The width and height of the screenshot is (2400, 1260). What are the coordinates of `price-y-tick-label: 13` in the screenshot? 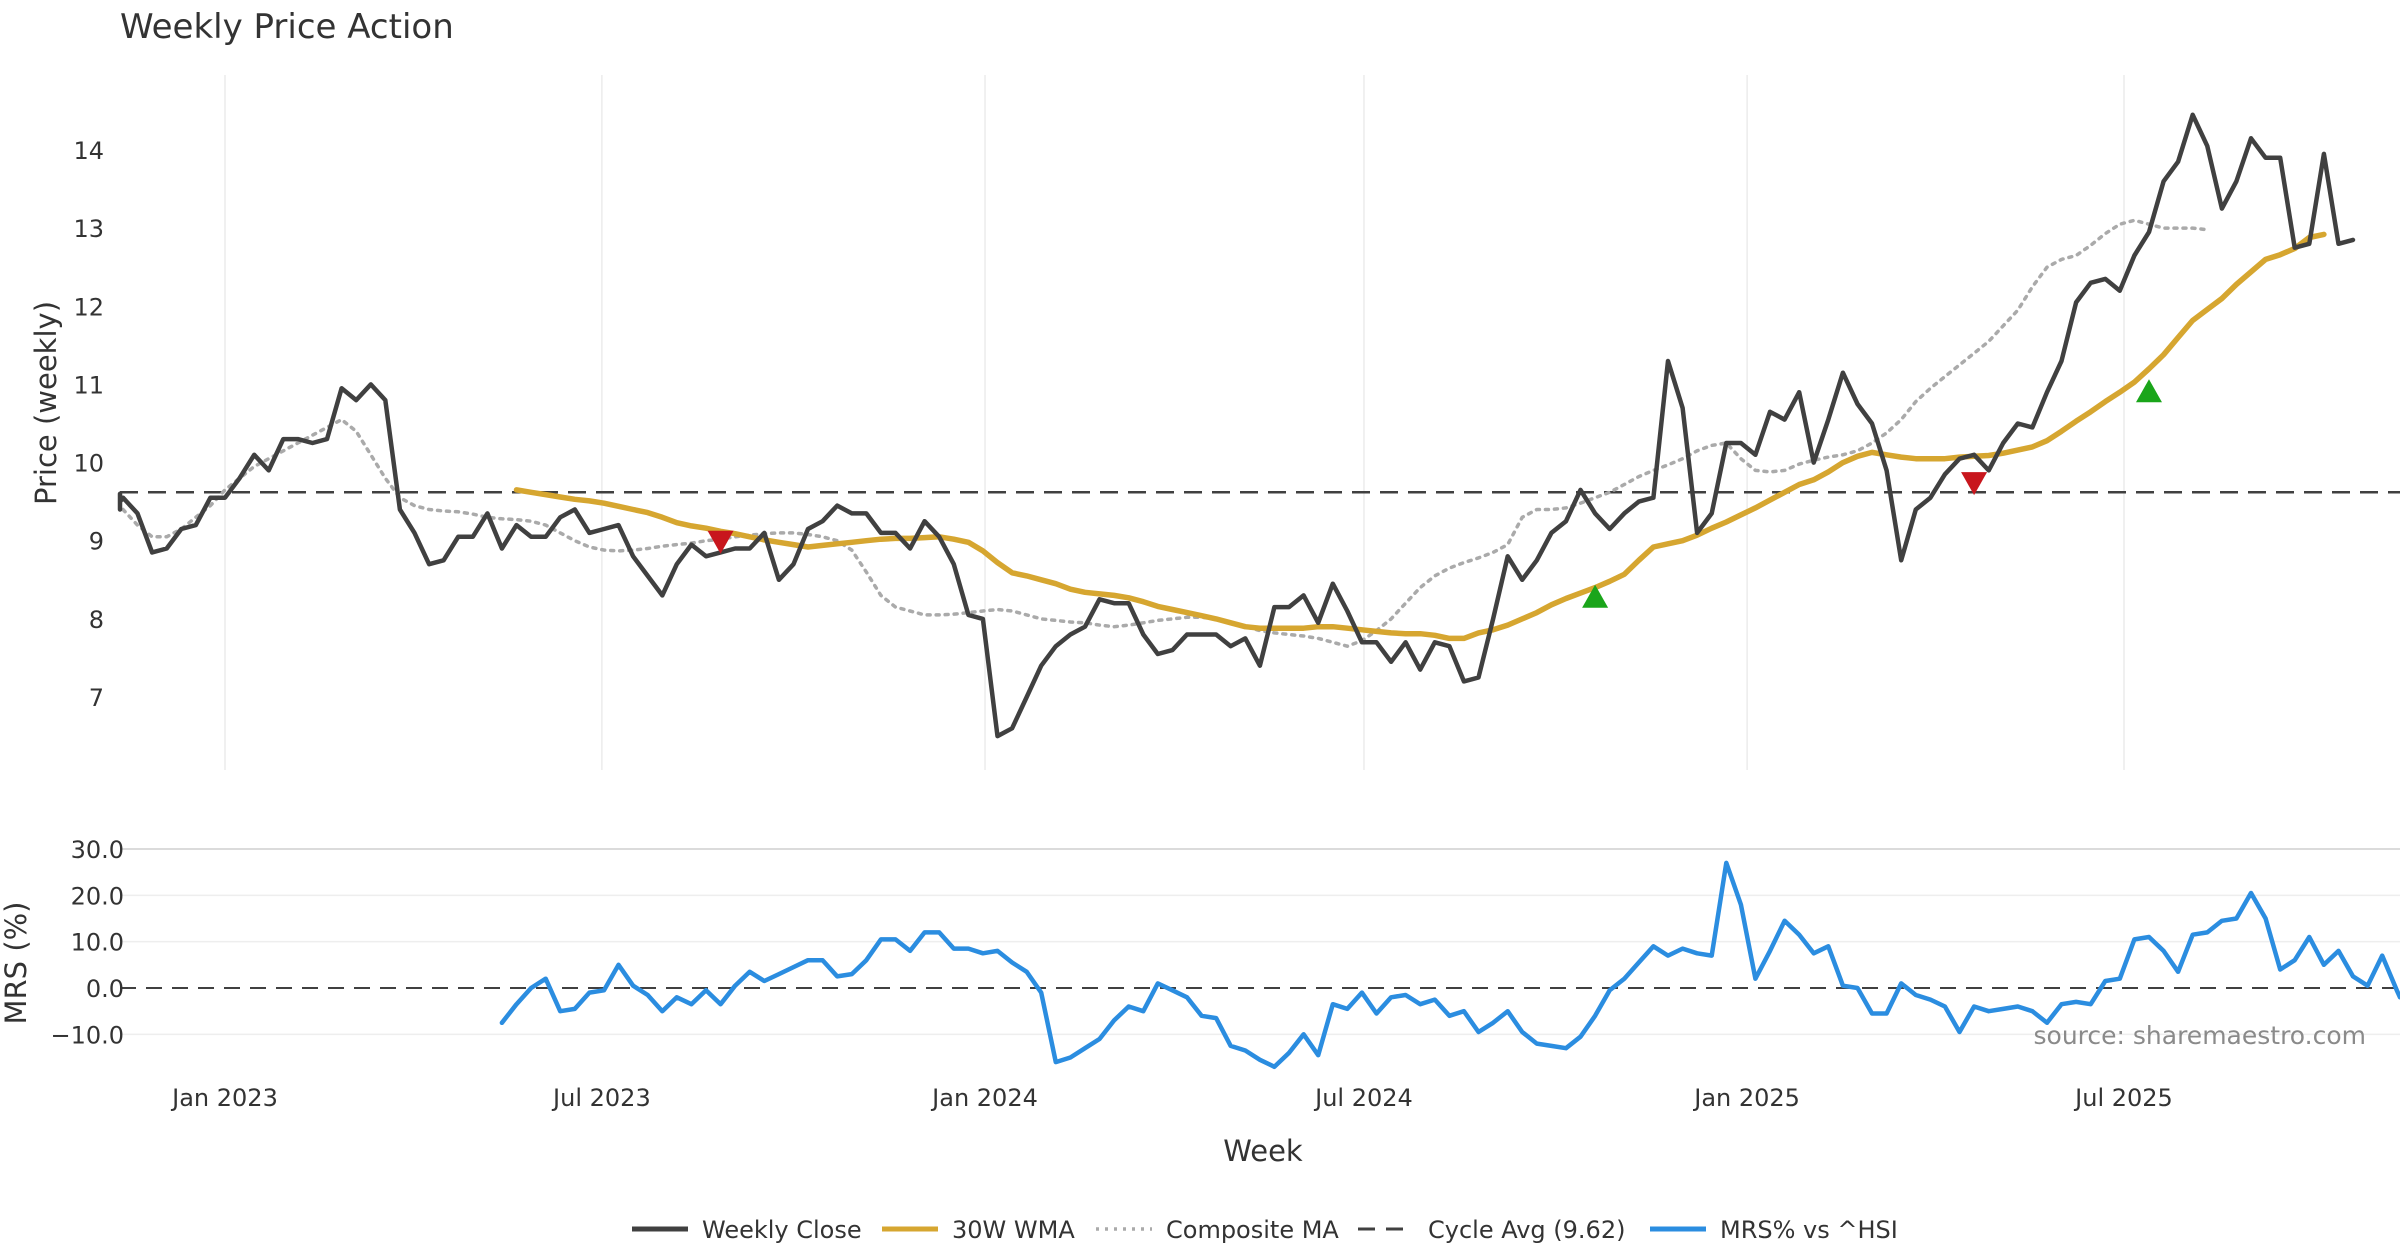 It's located at (88, 229).